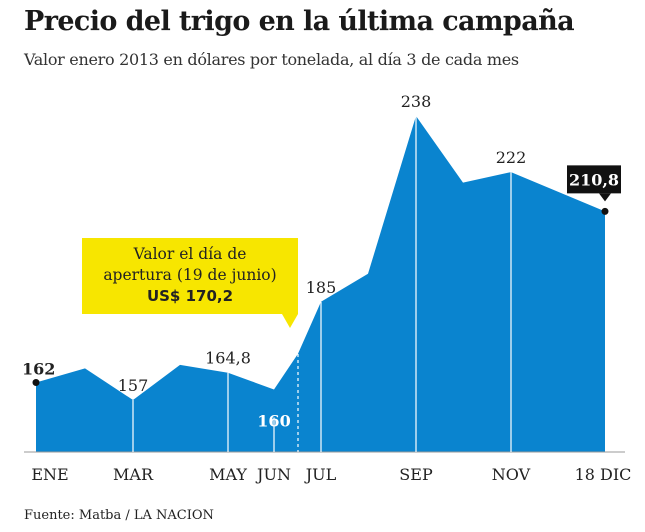  I want to click on x-tick-jul: JUL, so click(320, 474).